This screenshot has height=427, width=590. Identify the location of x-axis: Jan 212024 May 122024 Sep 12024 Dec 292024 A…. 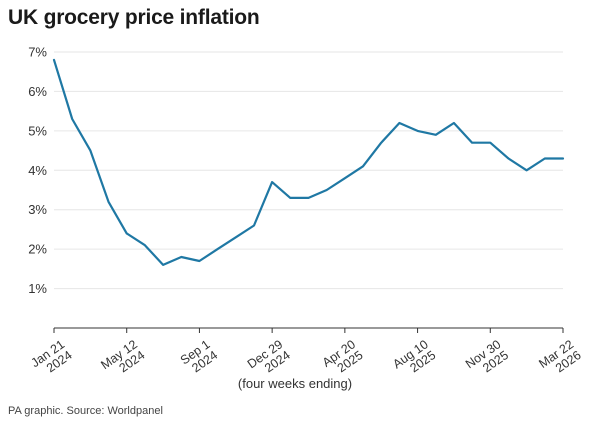
(306, 354).